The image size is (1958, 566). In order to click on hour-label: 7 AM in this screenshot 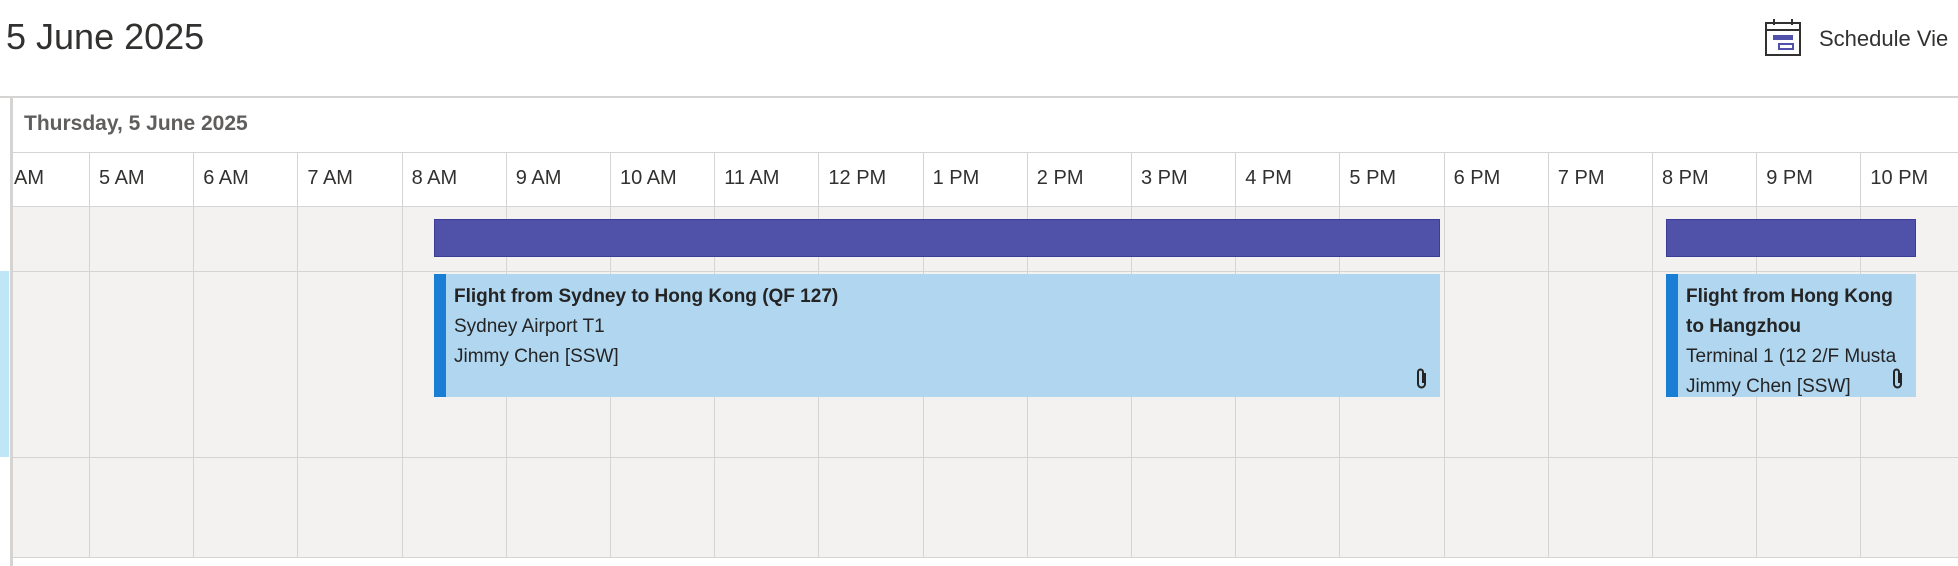, I will do `click(330, 178)`.